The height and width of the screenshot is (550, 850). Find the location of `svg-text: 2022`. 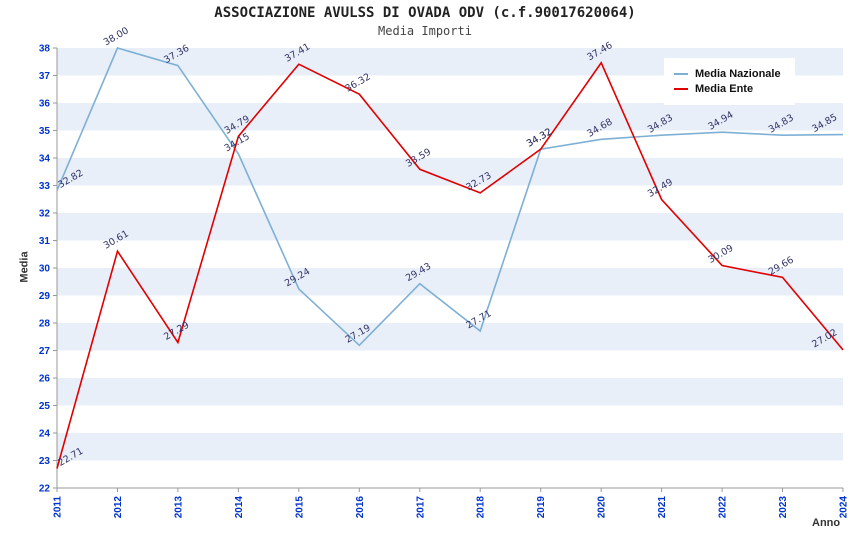

svg-text: 2022 is located at coordinates (723, 507).